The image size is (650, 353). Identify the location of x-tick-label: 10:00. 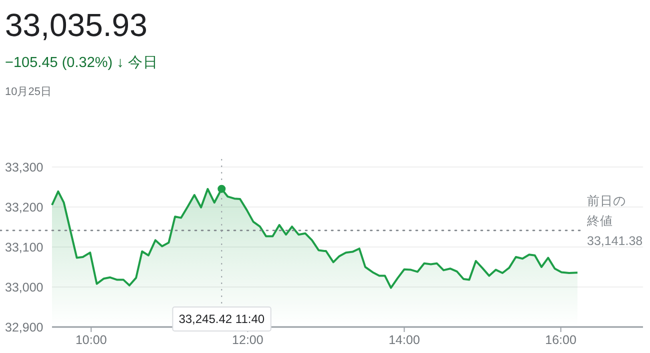
(91, 340).